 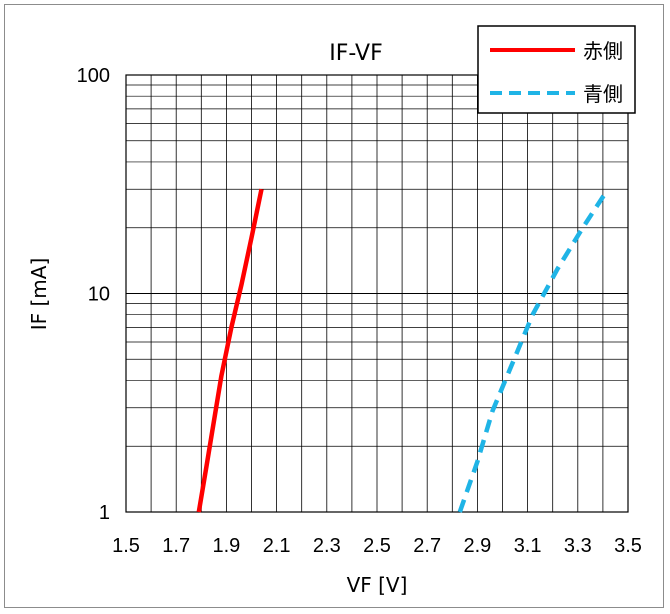 I want to click on legend-label-red: 赤側, so click(x=603, y=51).